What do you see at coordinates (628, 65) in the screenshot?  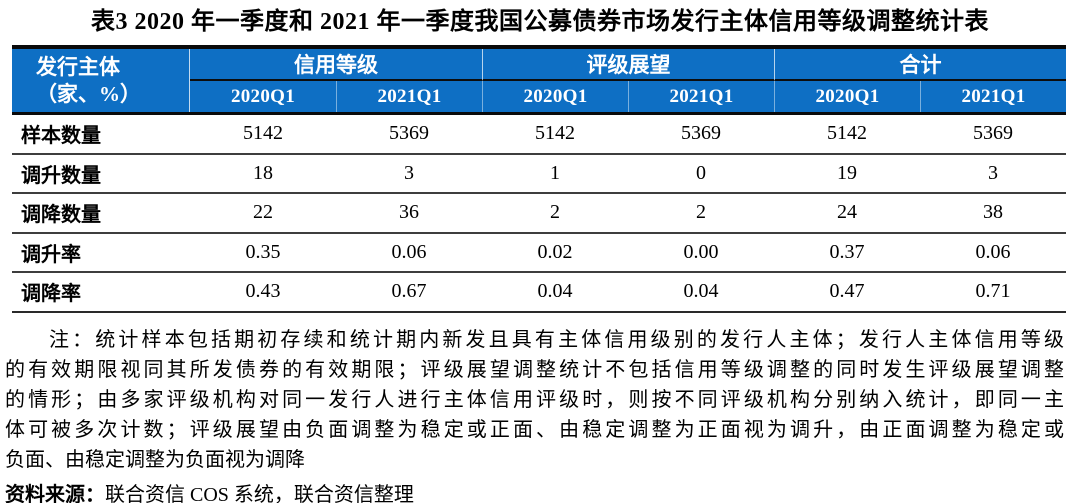 I see `header-group-rating-outlook: 评级展望` at bounding box center [628, 65].